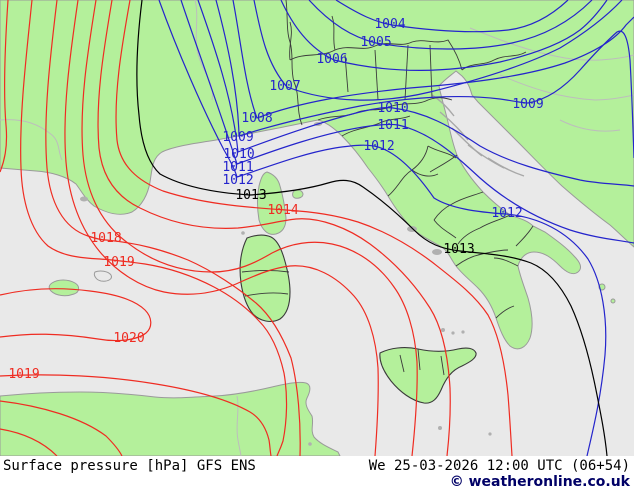 This screenshot has width=634, height=490. I want to click on isobar-label: 1006, so click(331, 59).